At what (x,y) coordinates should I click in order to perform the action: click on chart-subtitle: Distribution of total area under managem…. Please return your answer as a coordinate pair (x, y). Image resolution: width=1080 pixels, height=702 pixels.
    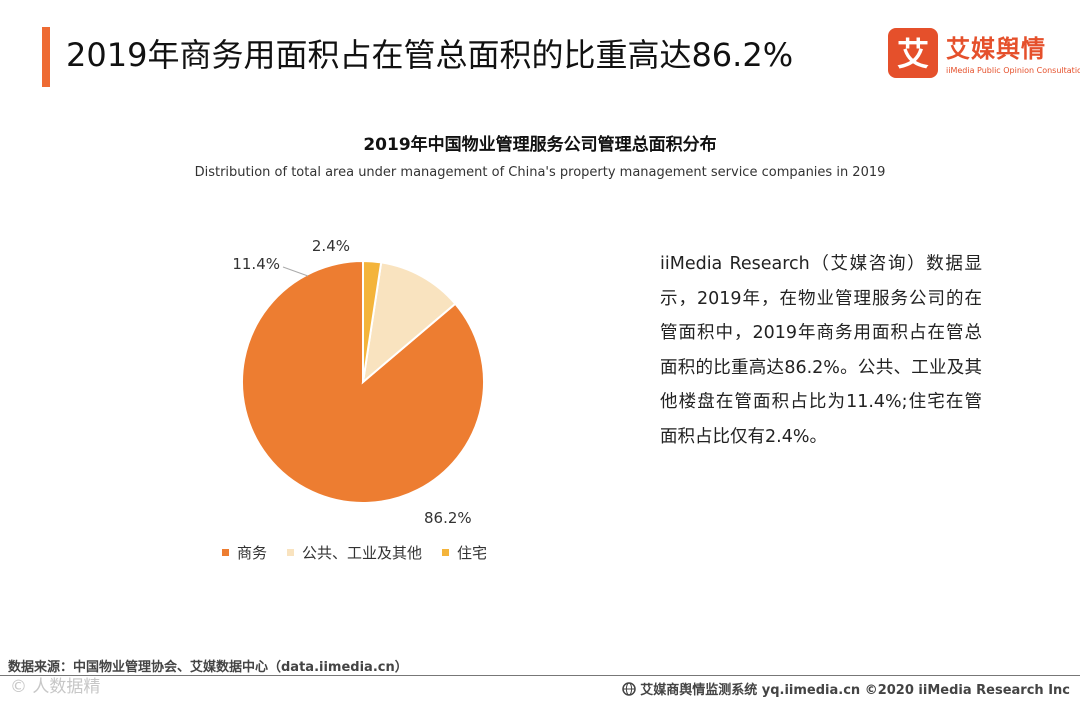
    Looking at the image, I should click on (540, 172).